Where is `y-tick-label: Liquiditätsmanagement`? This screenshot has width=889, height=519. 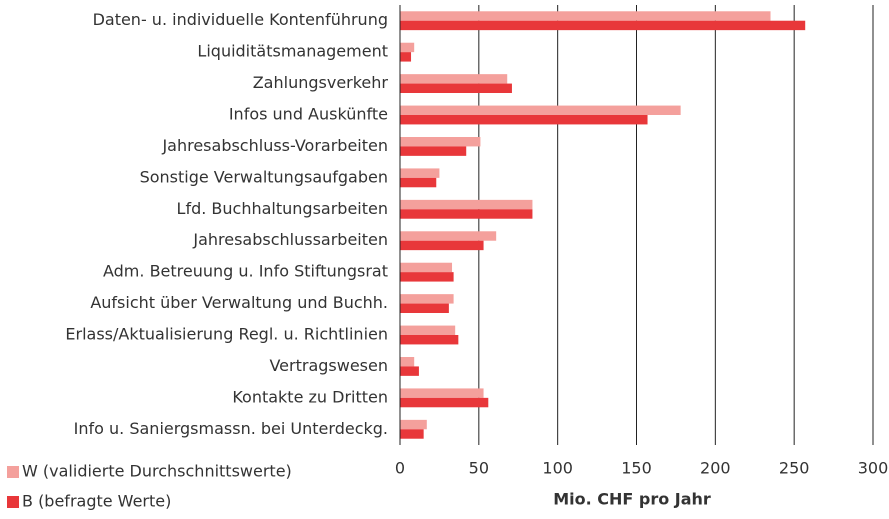
y-tick-label: Liquiditätsmanagement is located at coordinates (292, 51).